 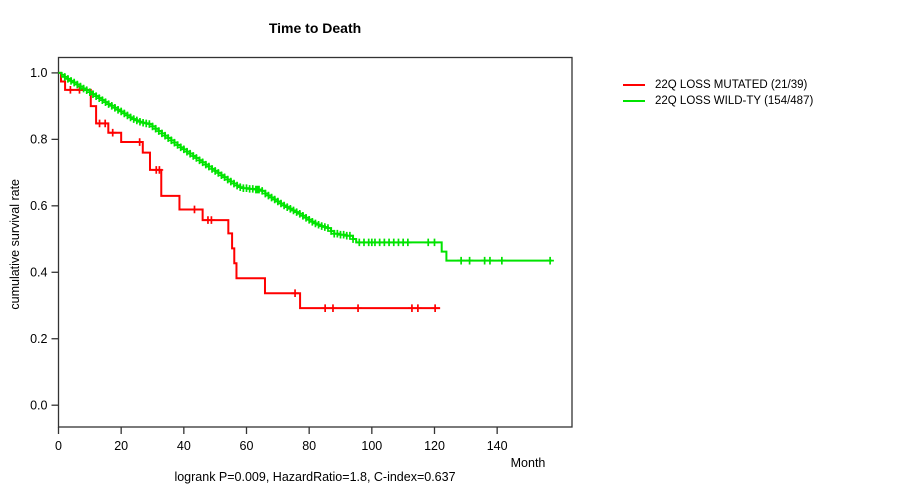 I want to click on x-tick-label: 20, so click(x=121, y=446).